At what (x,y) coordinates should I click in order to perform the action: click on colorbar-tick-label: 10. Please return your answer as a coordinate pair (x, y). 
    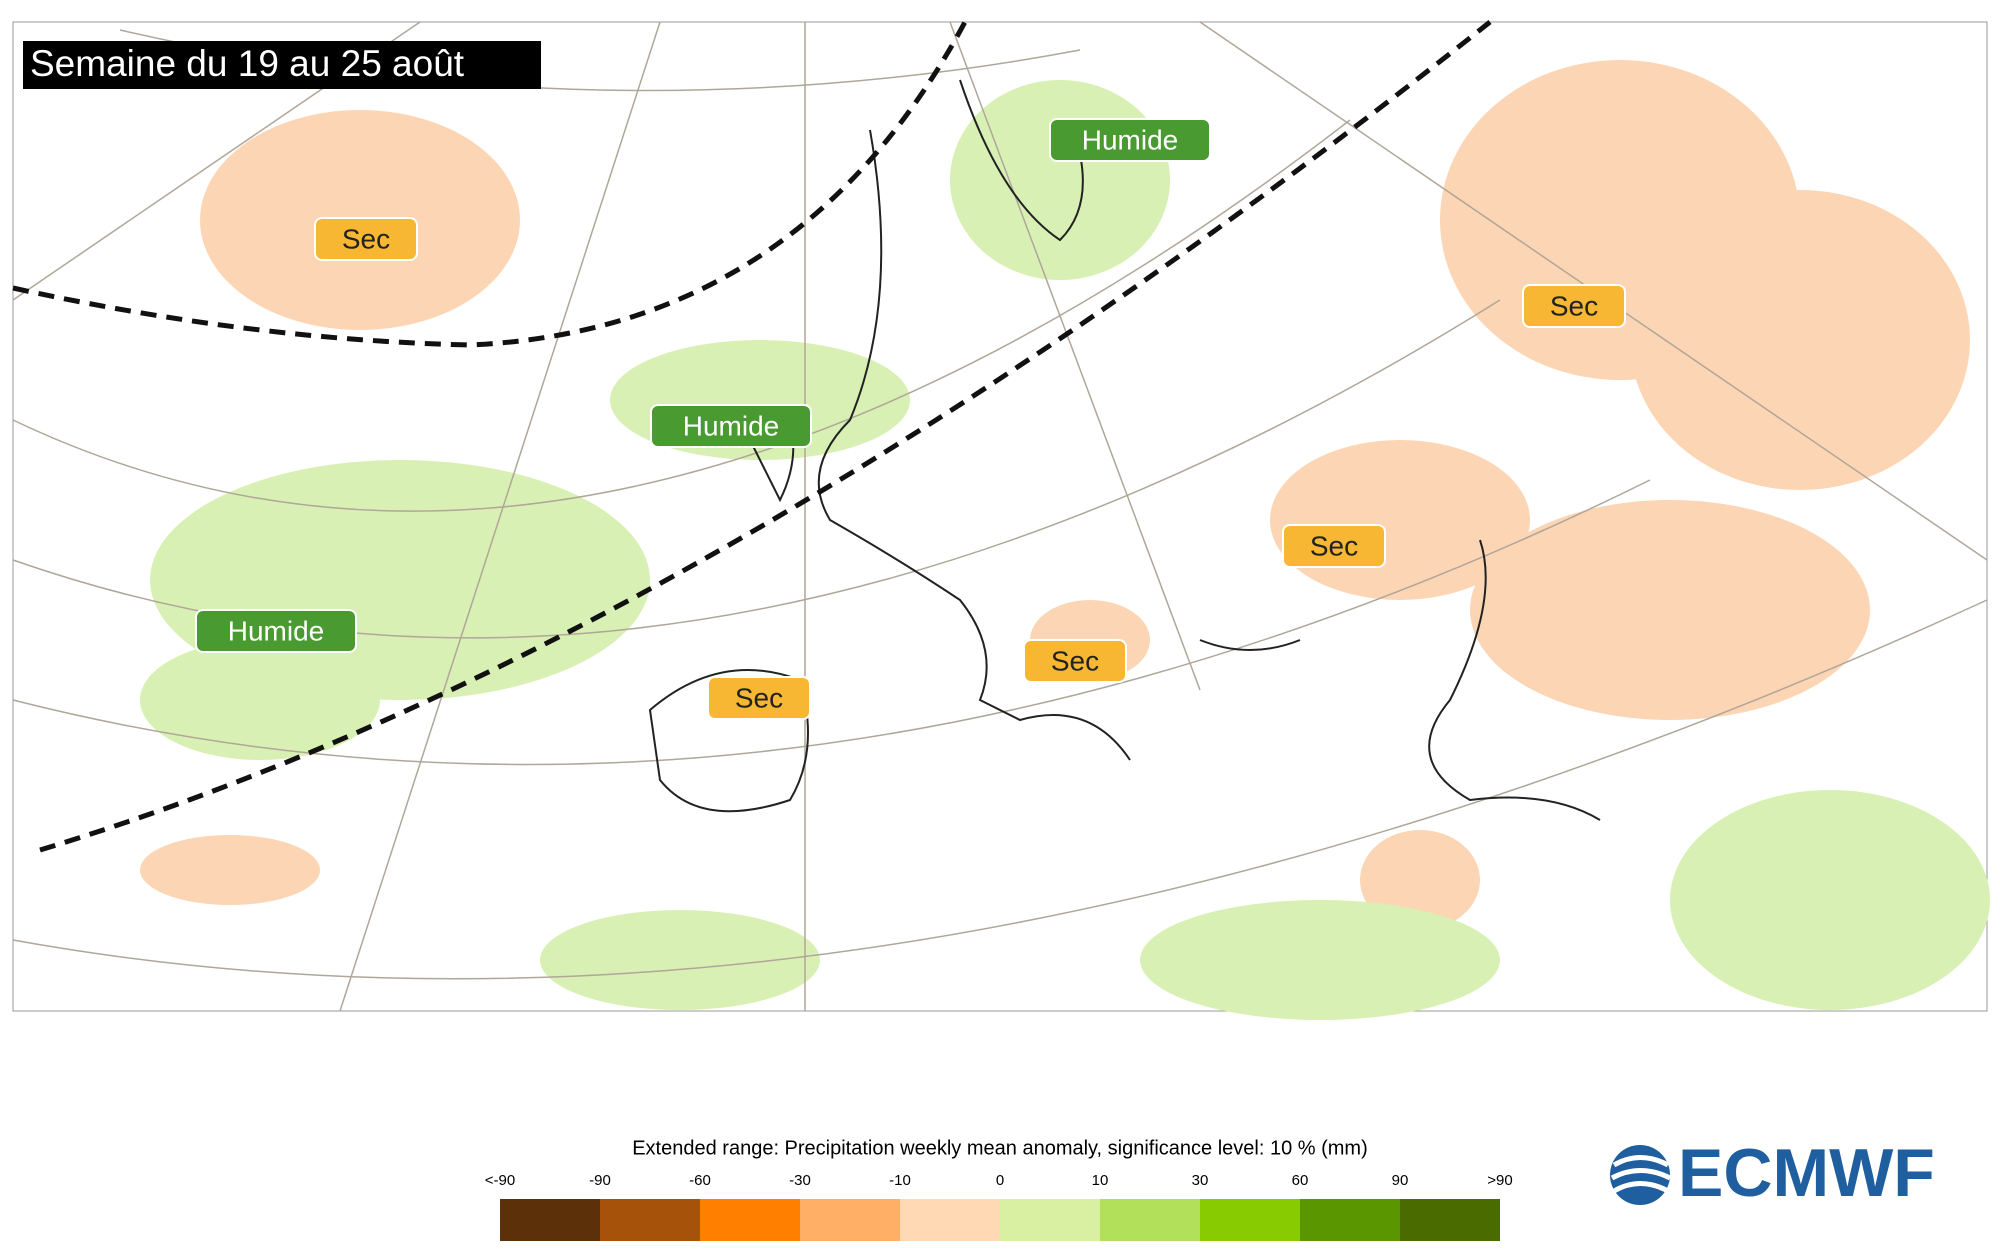
    Looking at the image, I should click on (1100, 1180).